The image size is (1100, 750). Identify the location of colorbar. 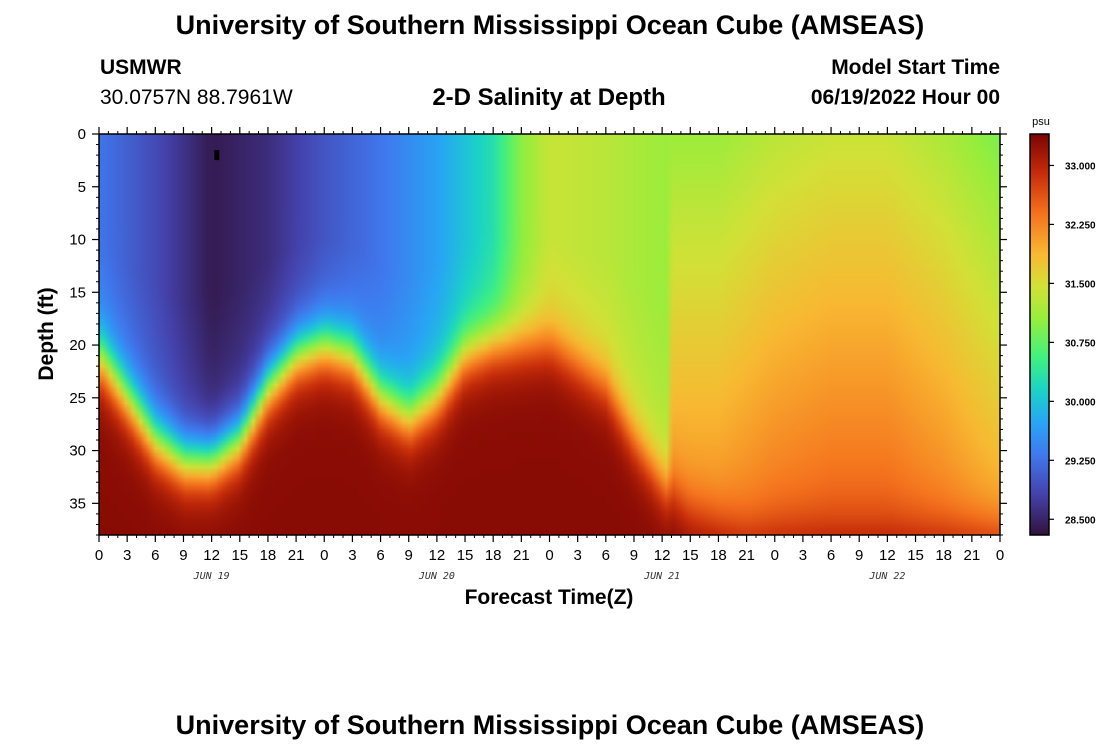
(1039, 334).